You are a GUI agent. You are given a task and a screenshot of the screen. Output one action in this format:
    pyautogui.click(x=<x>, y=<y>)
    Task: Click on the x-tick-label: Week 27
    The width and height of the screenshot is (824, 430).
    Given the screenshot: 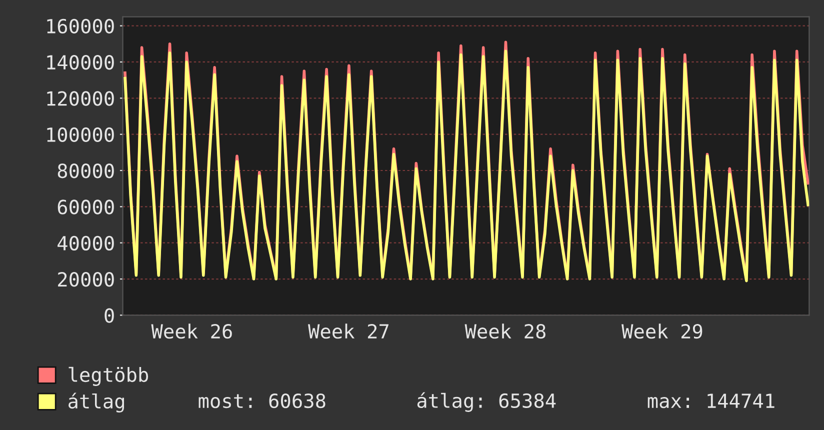 What is the action you would take?
    pyautogui.click(x=348, y=331)
    